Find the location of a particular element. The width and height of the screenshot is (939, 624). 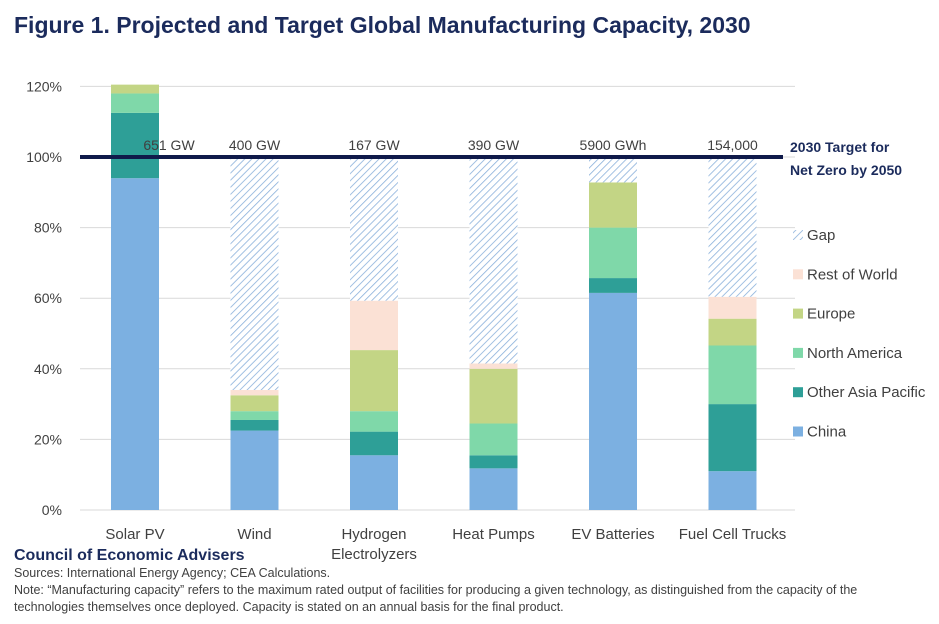

y-tick-label: 100% is located at coordinates (44, 157).